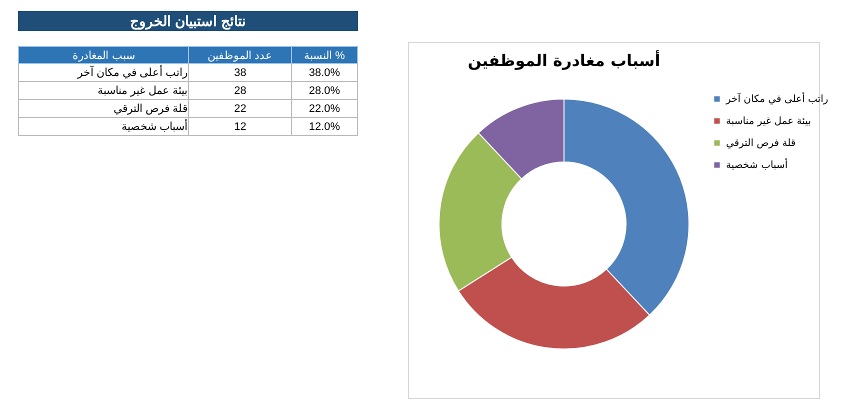 The width and height of the screenshot is (865, 405). I want to click on text: 22, so click(240, 109).